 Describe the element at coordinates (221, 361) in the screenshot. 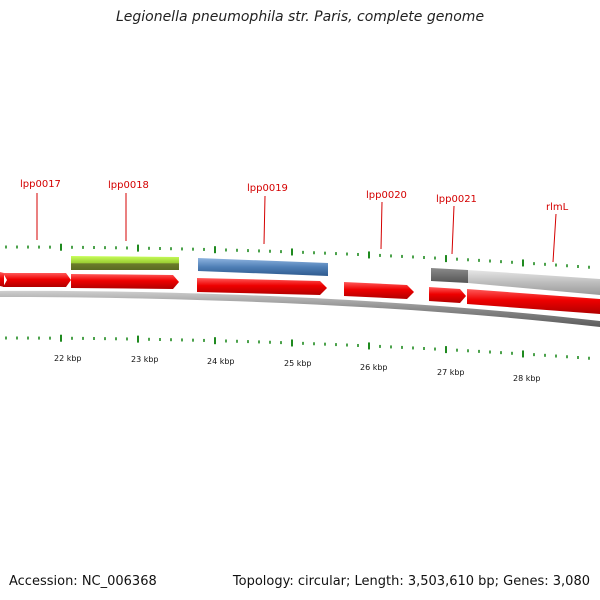

I see `scale-label-24: 24 kbp` at that location.